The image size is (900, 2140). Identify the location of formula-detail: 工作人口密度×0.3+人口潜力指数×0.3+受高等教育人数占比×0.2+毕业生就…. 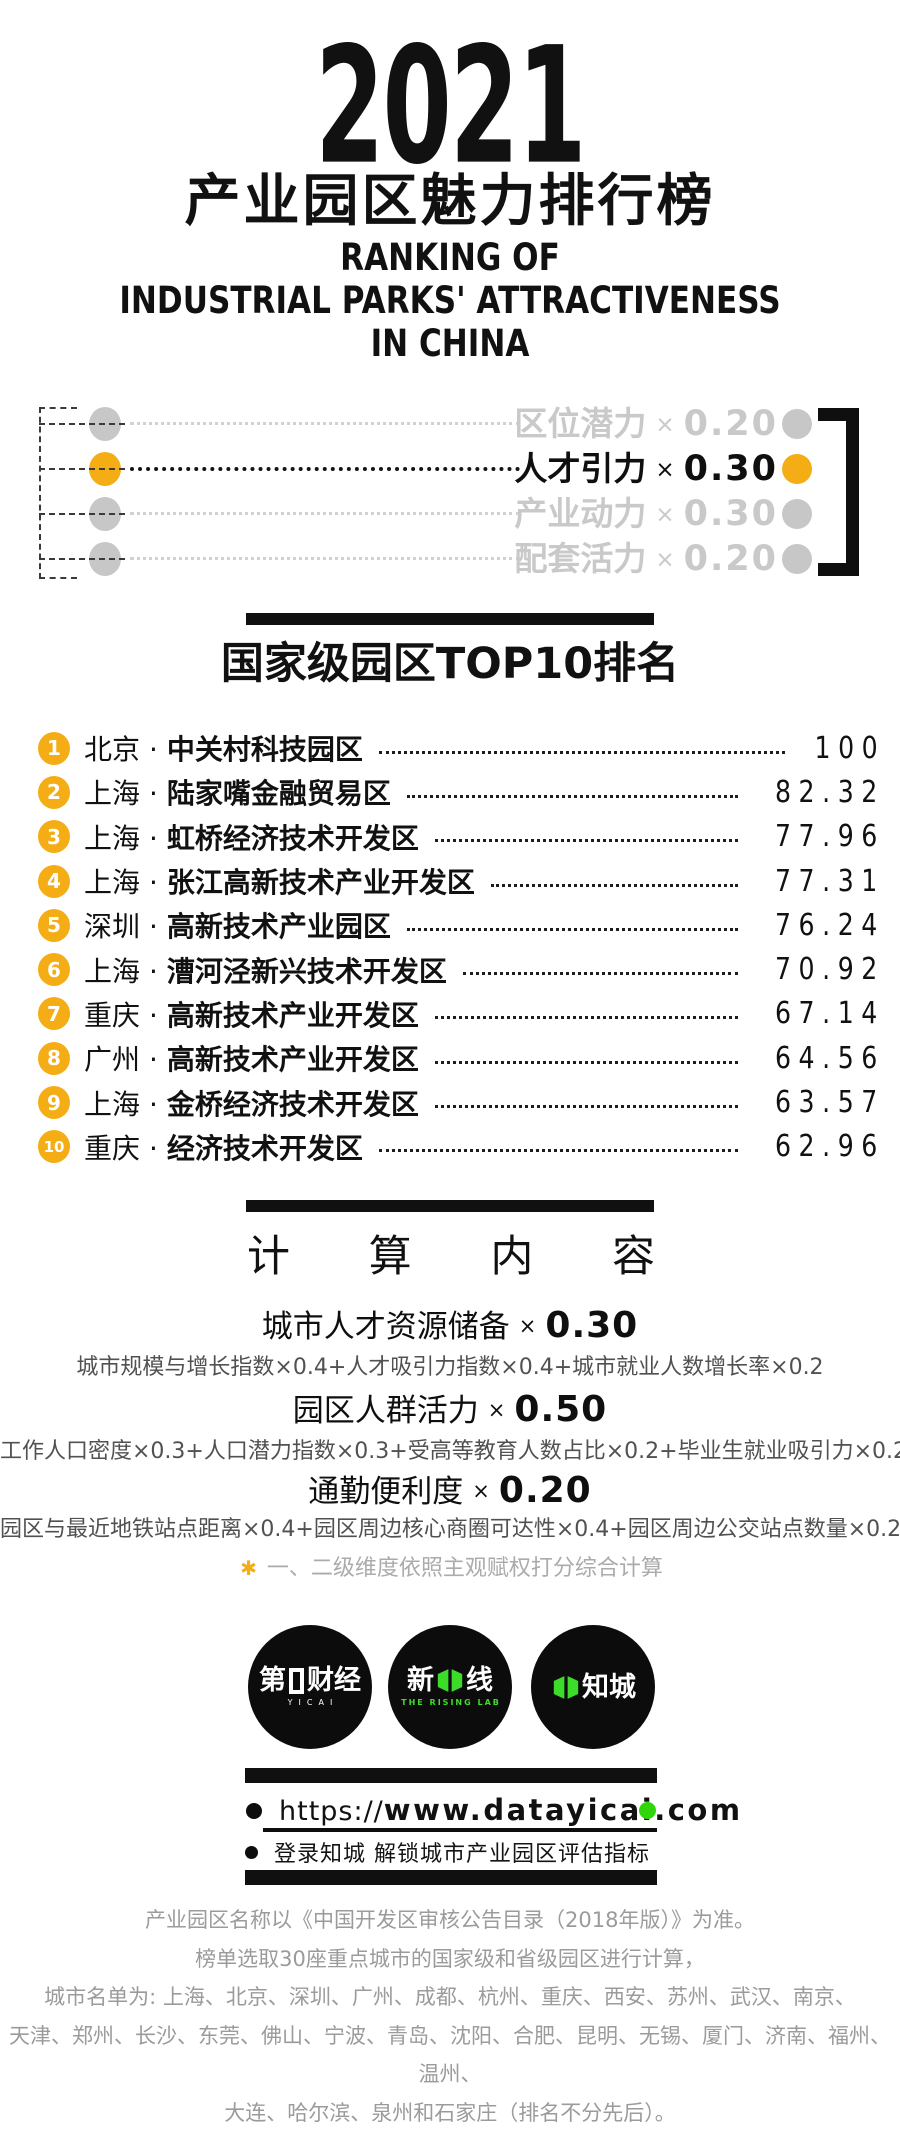
(450, 1451).